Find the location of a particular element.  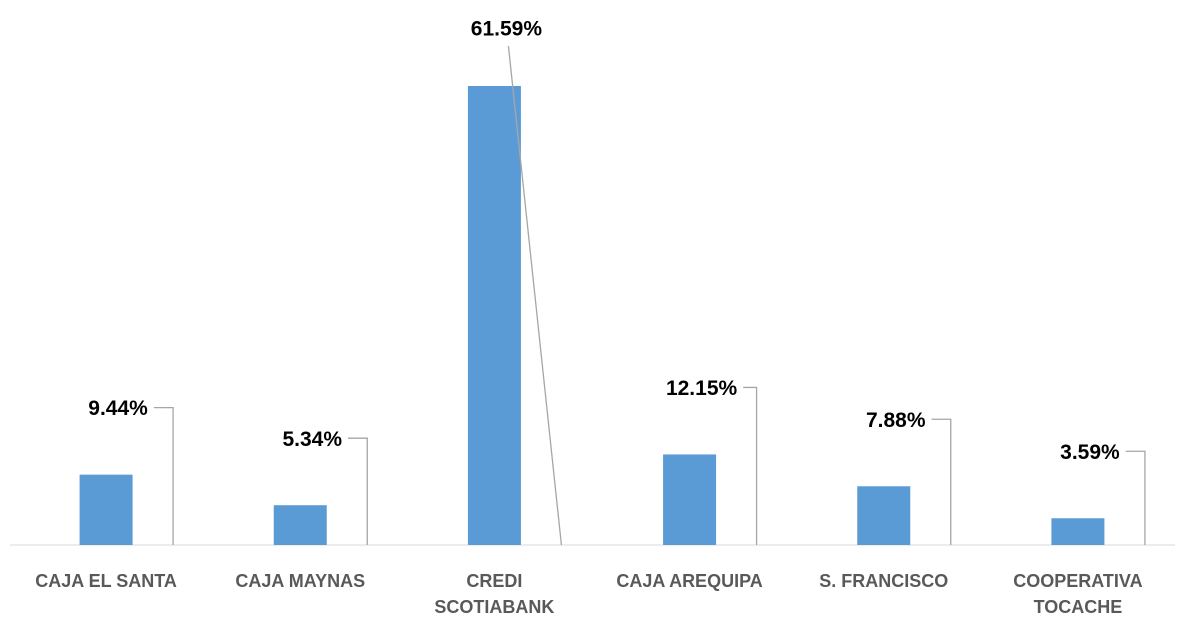

data-label: 3.59% is located at coordinates (1090, 452).